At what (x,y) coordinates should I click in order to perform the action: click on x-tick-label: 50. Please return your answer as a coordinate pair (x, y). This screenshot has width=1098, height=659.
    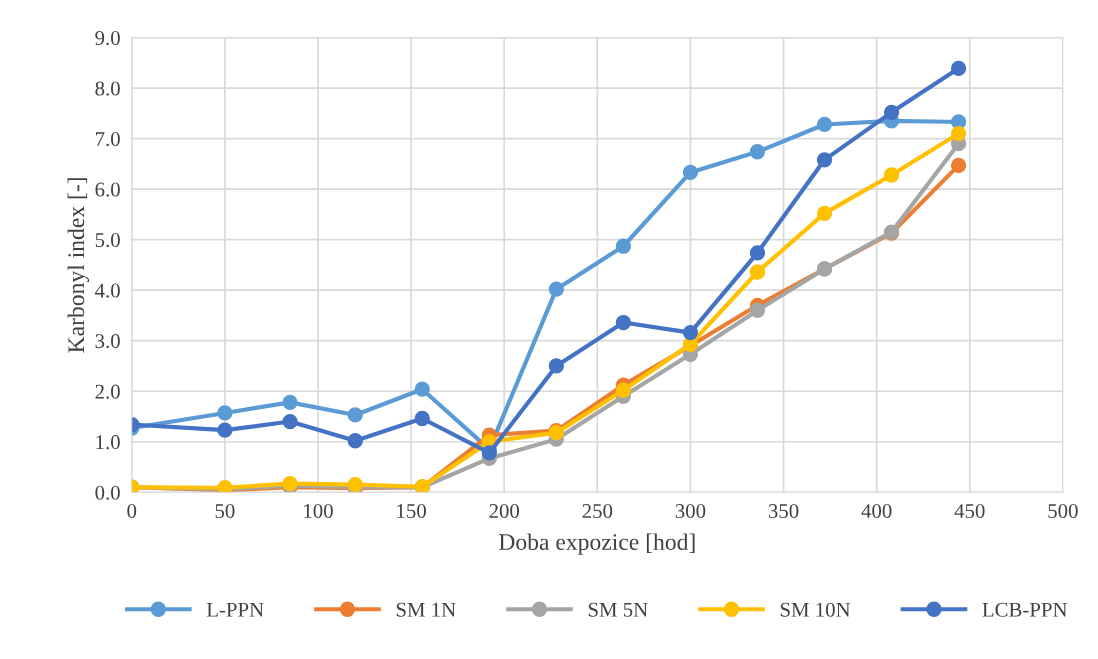
    Looking at the image, I should click on (225, 511).